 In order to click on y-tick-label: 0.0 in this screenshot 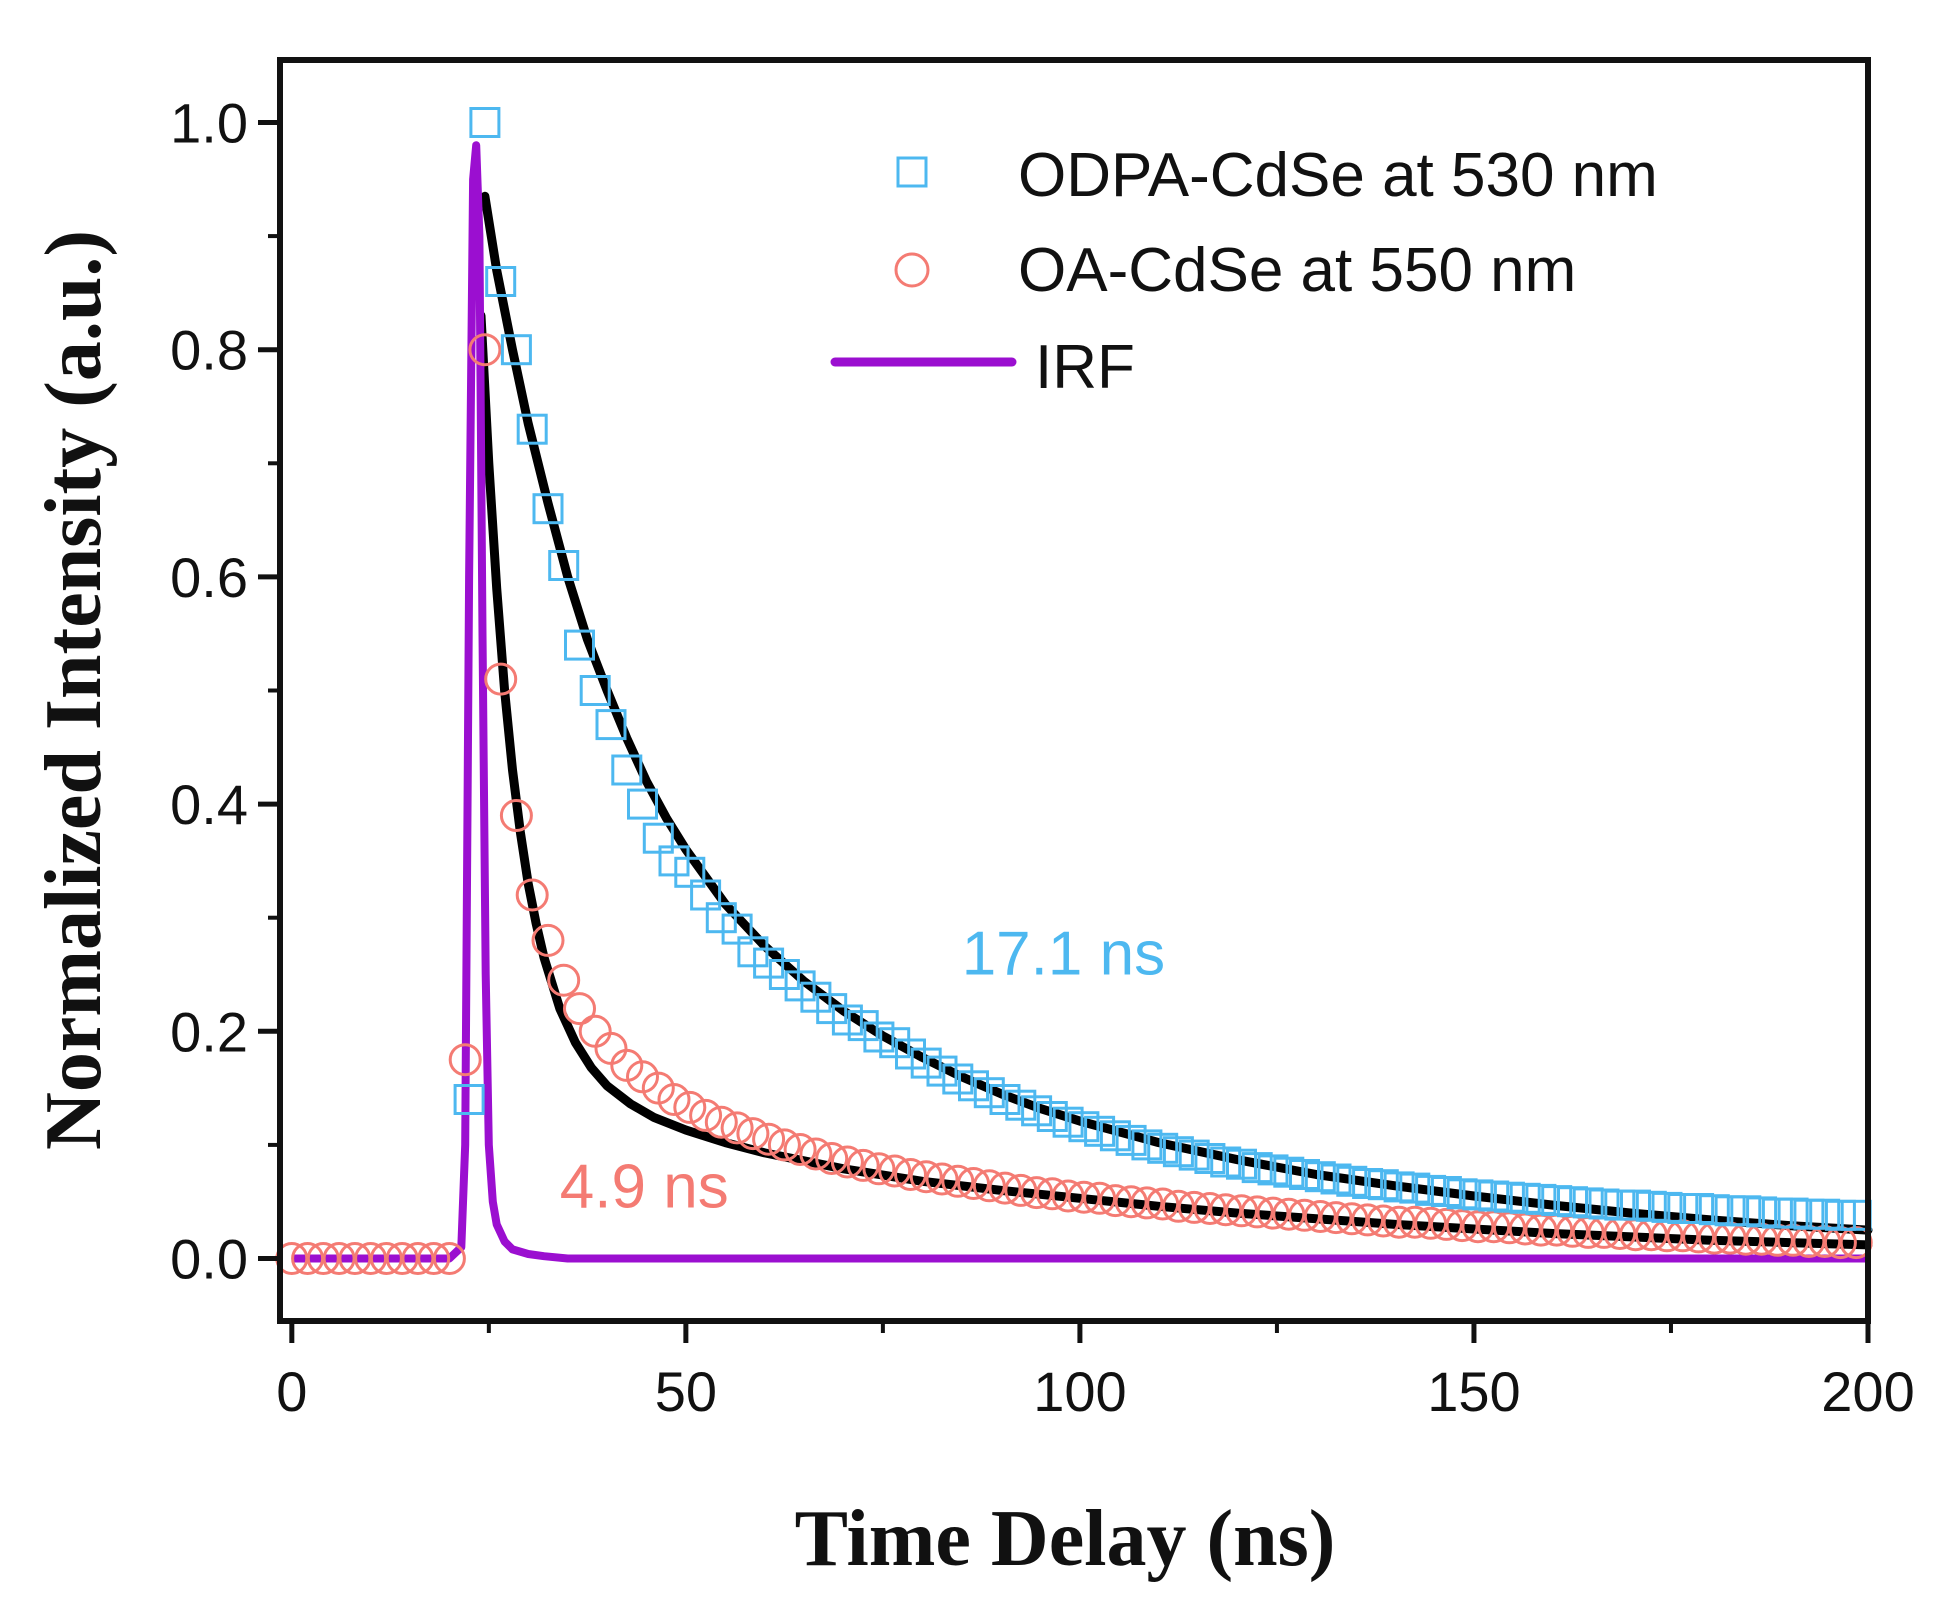, I will do `click(209, 1259)`.